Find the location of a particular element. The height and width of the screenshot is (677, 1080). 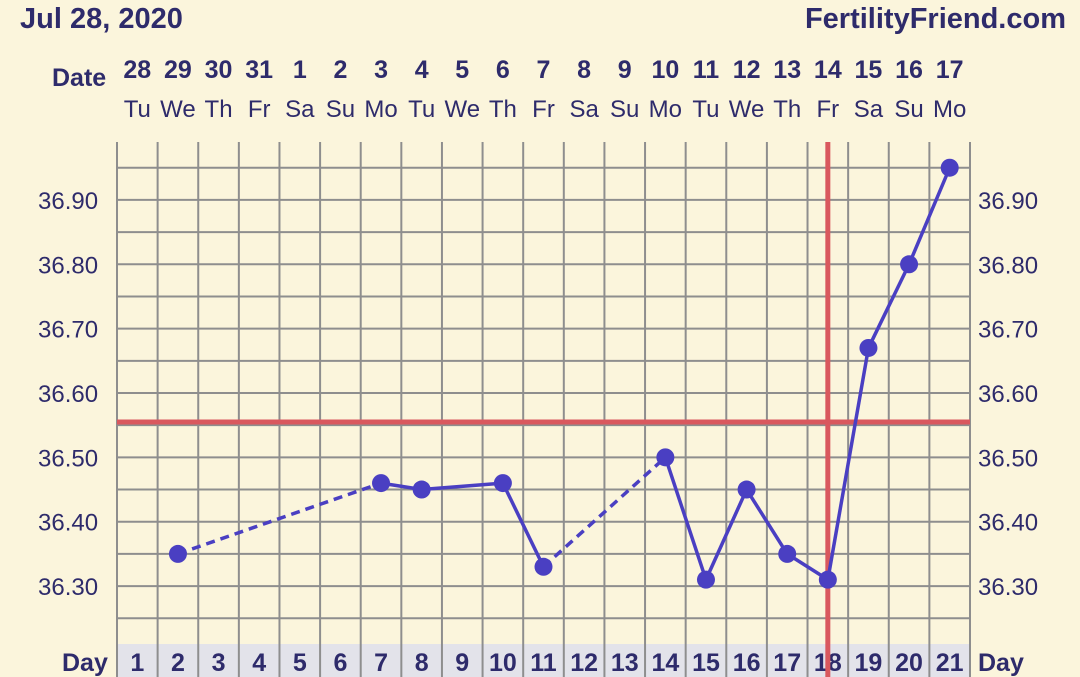

date-label: 17 is located at coordinates (950, 70).